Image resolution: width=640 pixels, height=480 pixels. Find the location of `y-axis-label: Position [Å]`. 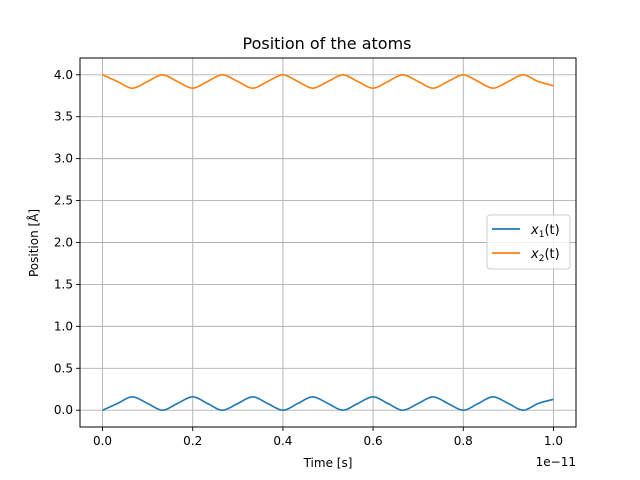

y-axis-label: Position [Å] is located at coordinates (33, 243).